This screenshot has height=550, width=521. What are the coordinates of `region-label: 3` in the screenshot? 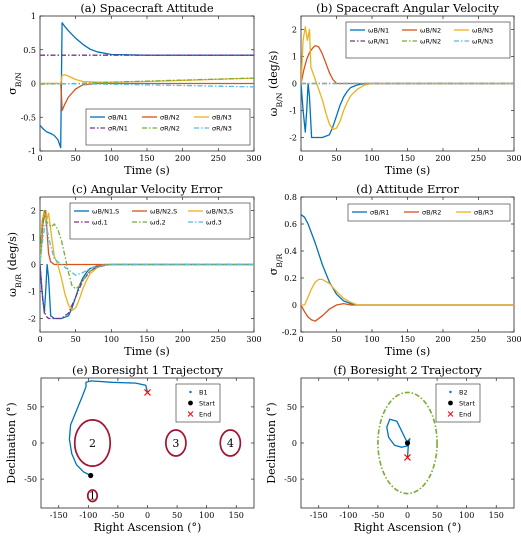 It's located at (175, 443).